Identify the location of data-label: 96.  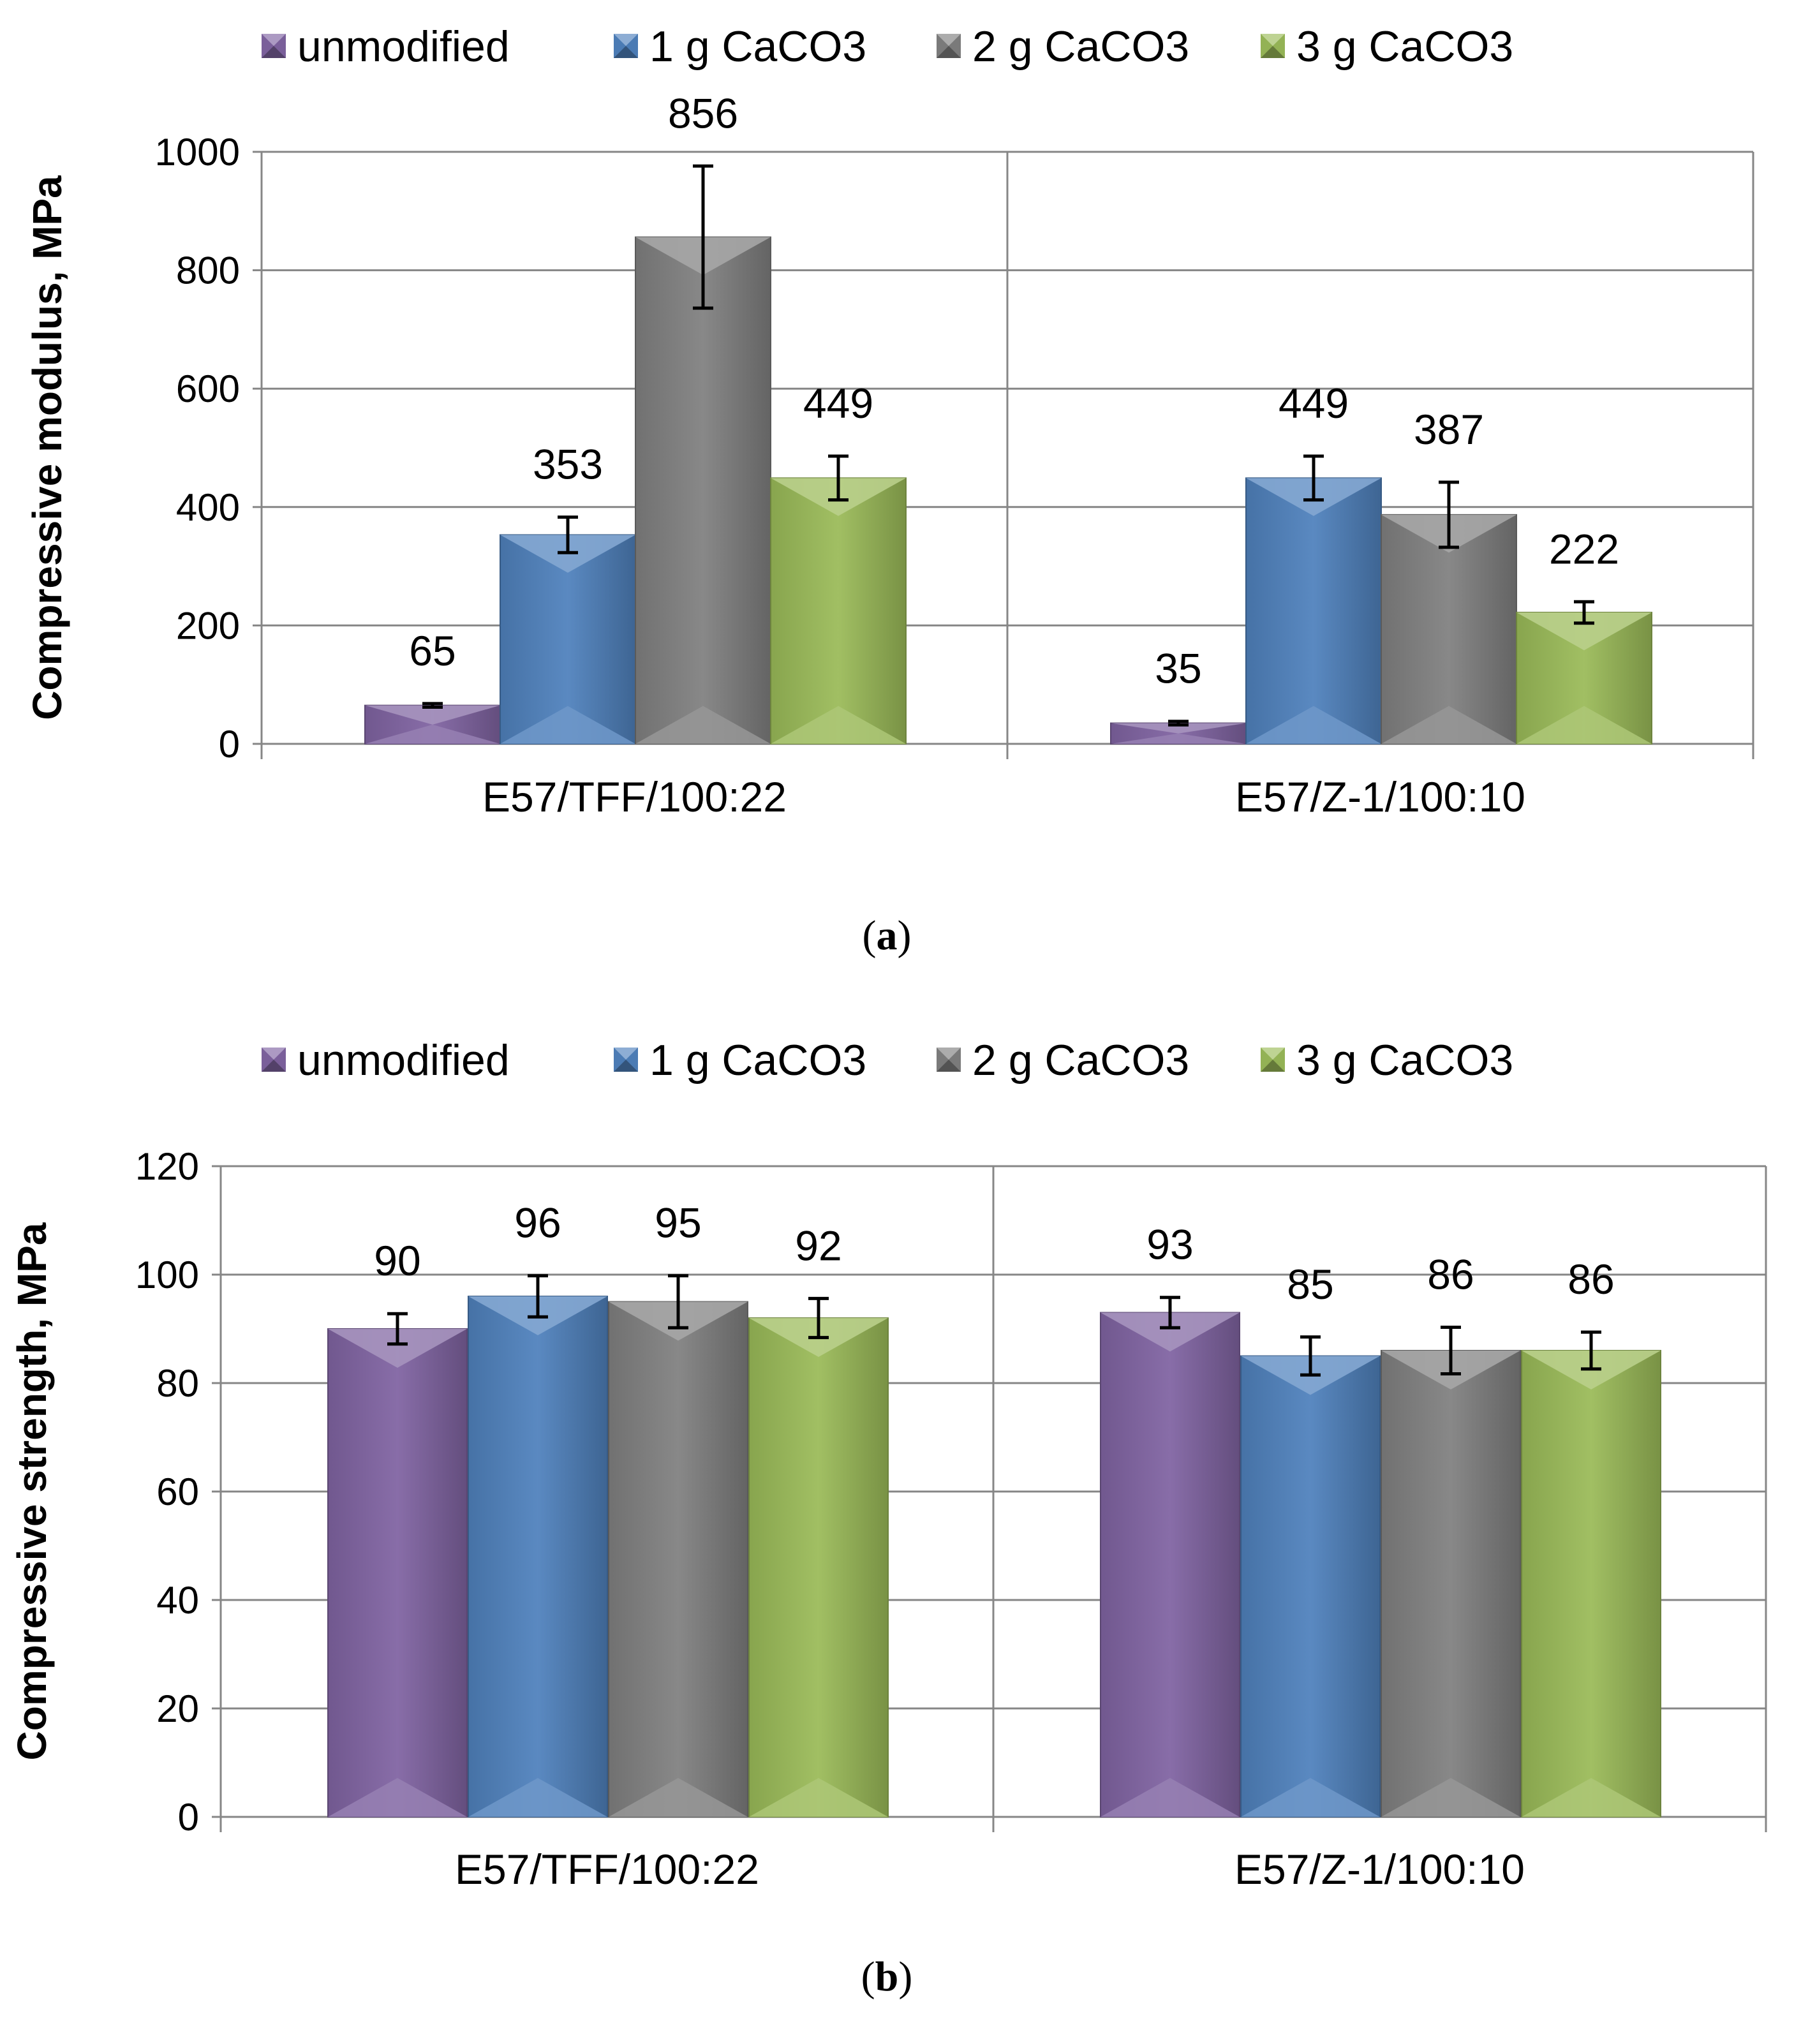
(537, 1223).